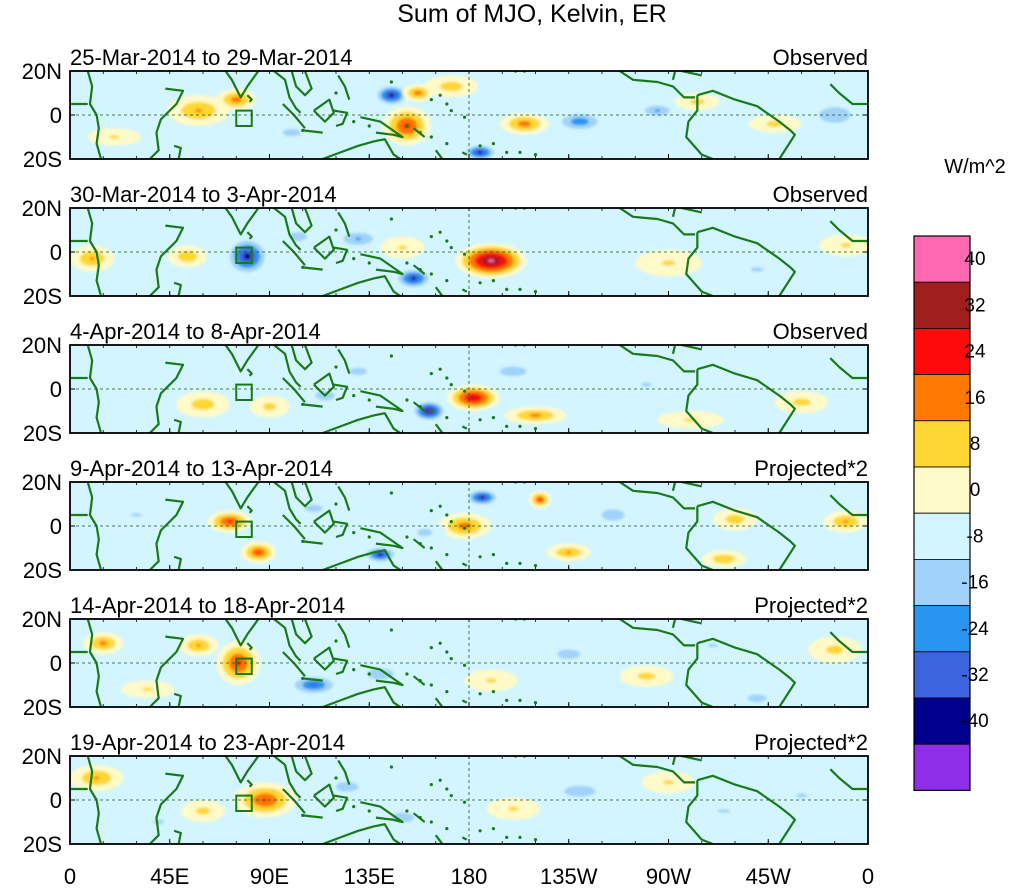 The image size is (1021, 889). Describe the element at coordinates (445, 245) in the screenshot. I see `panel: 20N 0 20S 30-Mar-2014 to 3-Apr-2014 Observed` at that location.